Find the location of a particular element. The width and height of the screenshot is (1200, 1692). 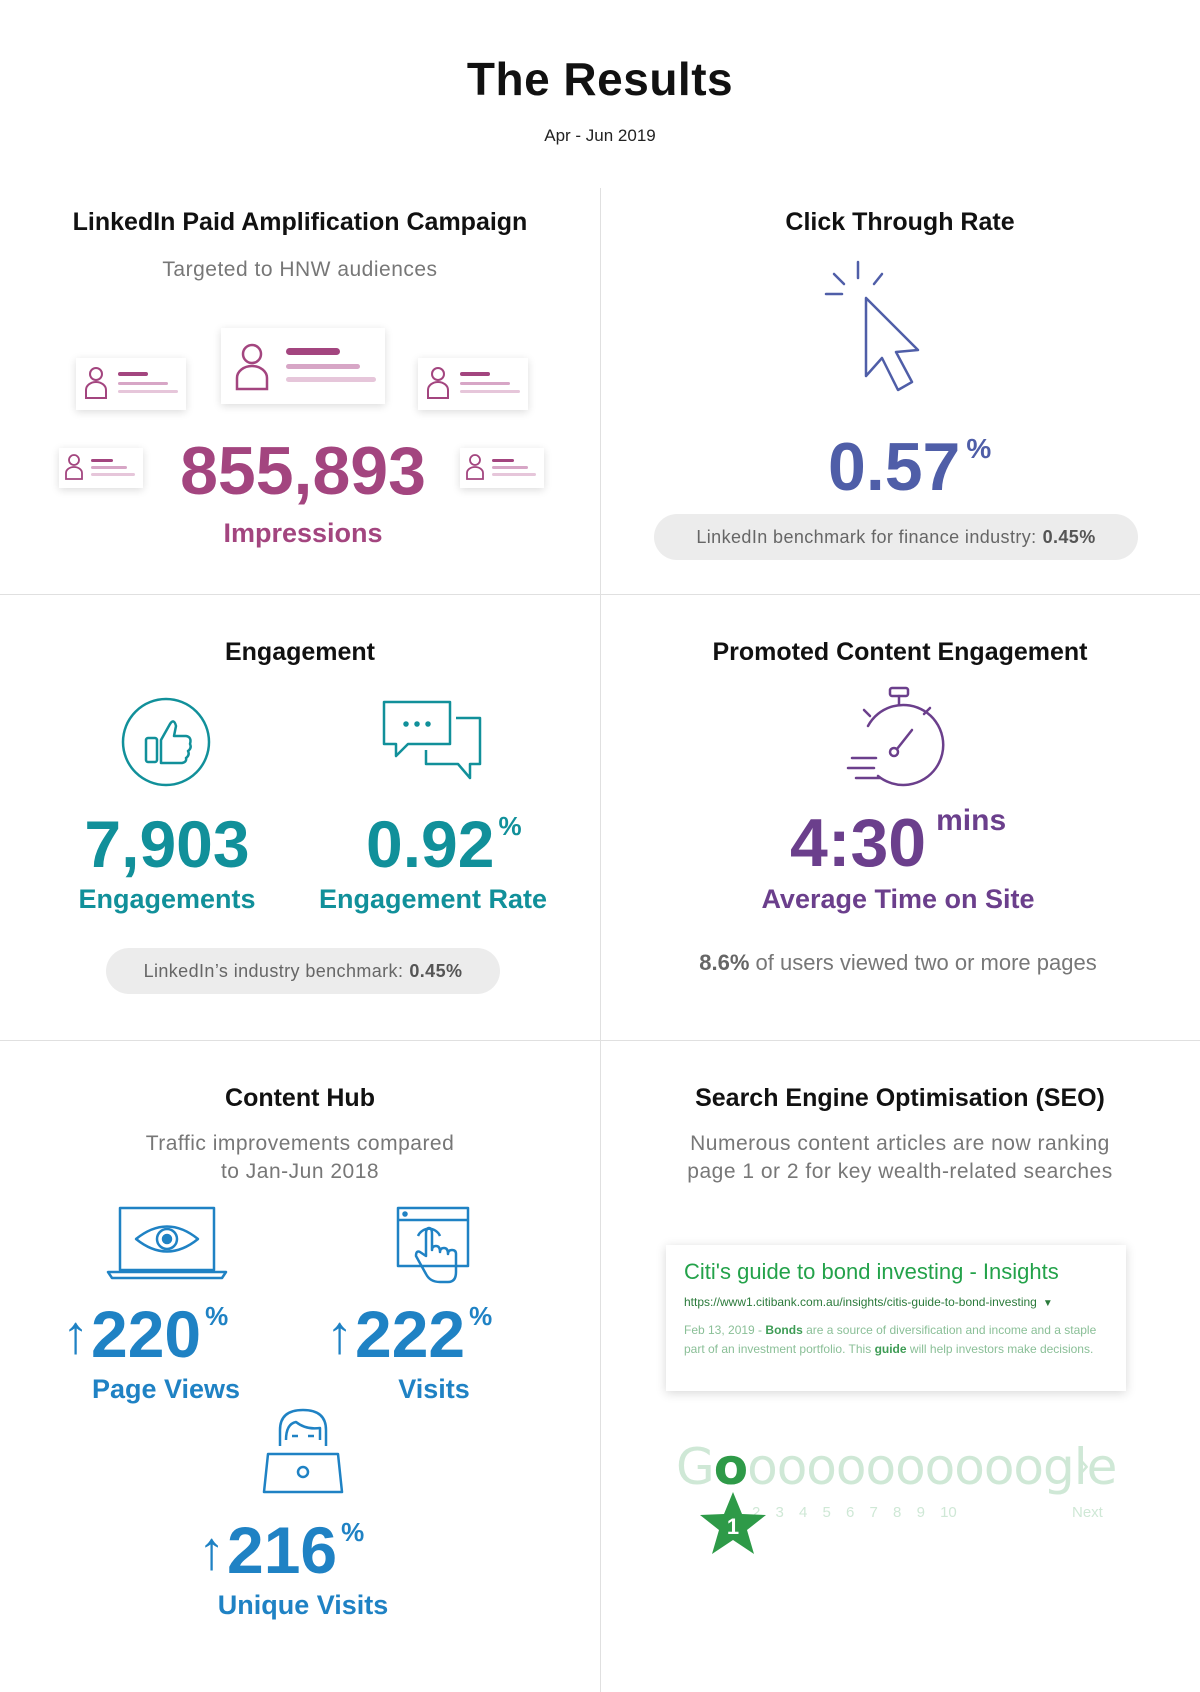

page-numbers: 2 3 4 5 6 7 8 9 10 is located at coordinates (854, 1512).